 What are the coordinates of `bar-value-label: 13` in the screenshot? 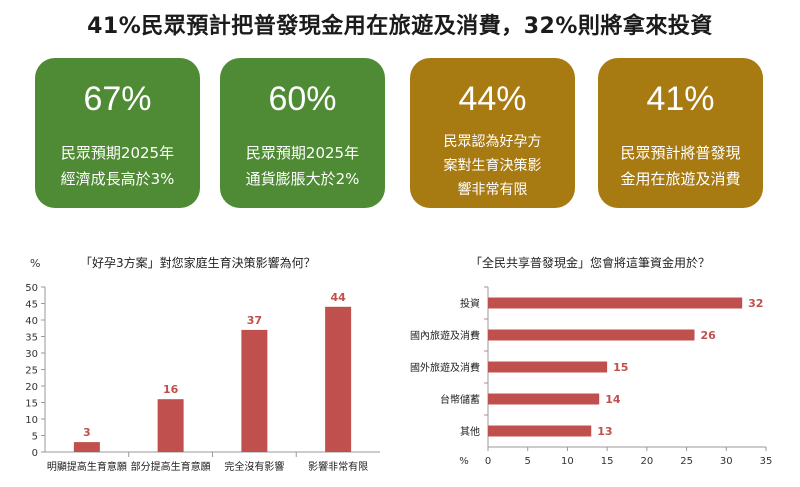 It's located at (604, 431).